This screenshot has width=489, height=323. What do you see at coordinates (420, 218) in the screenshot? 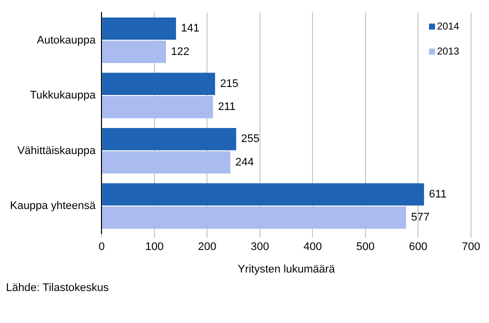
I see `data-label: 577` at bounding box center [420, 218].